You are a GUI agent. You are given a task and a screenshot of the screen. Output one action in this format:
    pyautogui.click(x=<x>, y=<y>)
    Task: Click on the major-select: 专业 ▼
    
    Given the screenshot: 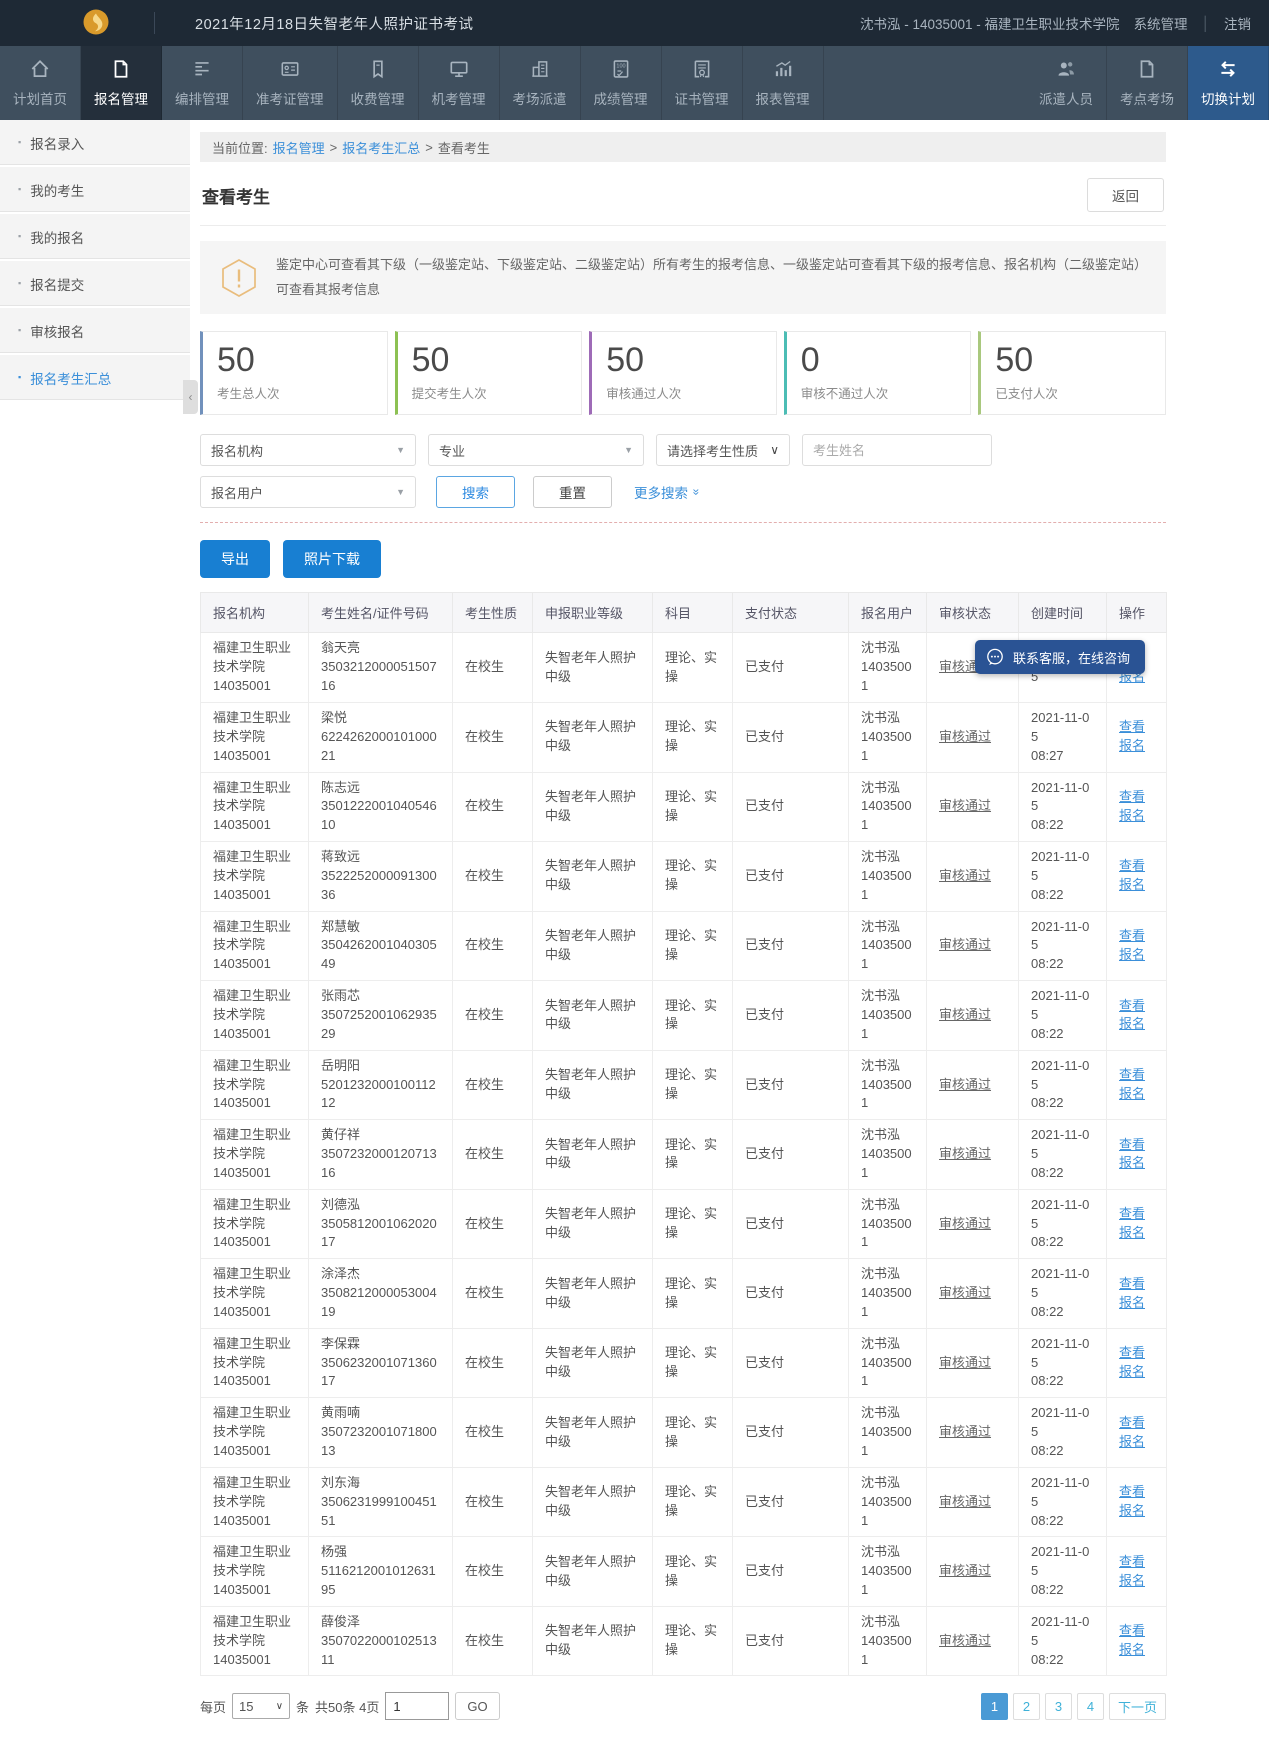 What is the action you would take?
    pyautogui.click(x=536, y=450)
    